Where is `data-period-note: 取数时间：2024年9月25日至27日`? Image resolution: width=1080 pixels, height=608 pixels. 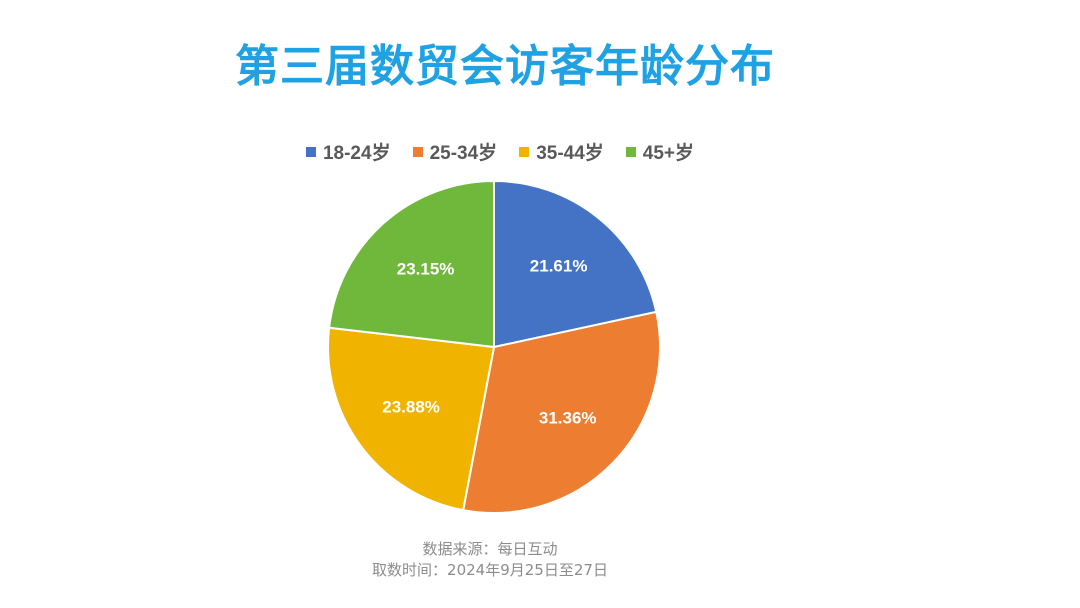
data-period-note: 取数时间：2024年9月25日至27日 is located at coordinates (490, 570).